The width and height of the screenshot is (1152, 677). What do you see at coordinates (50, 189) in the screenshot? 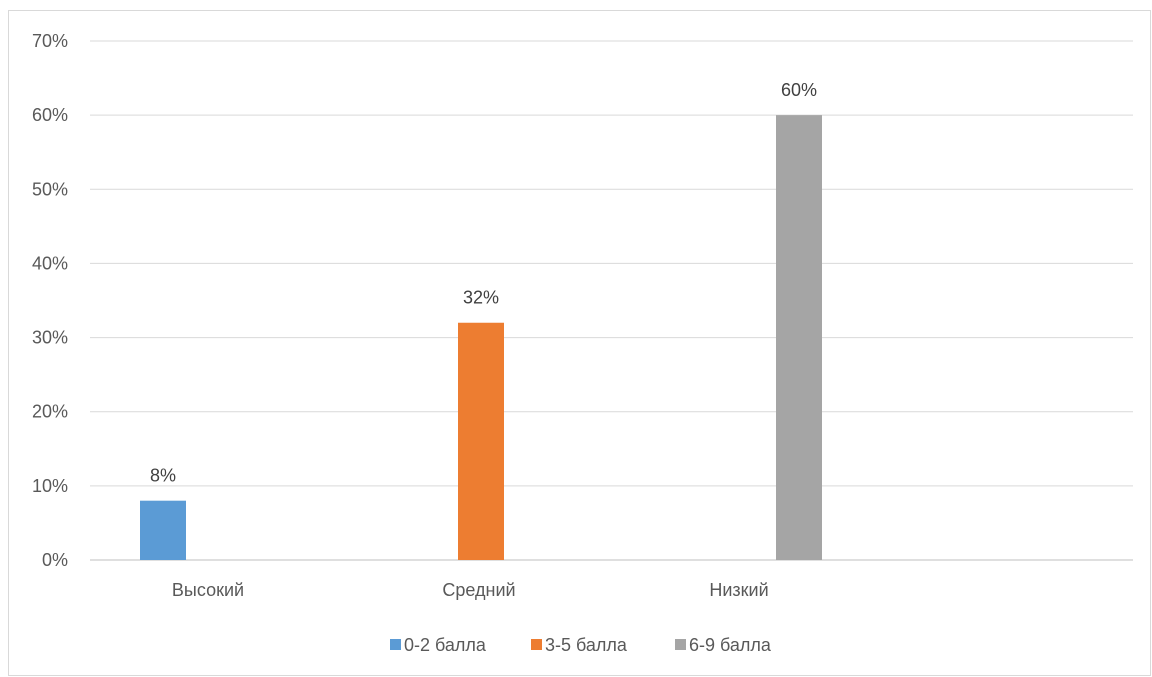
I see `y-tick-label: 50%` at bounding box center [50, 189].